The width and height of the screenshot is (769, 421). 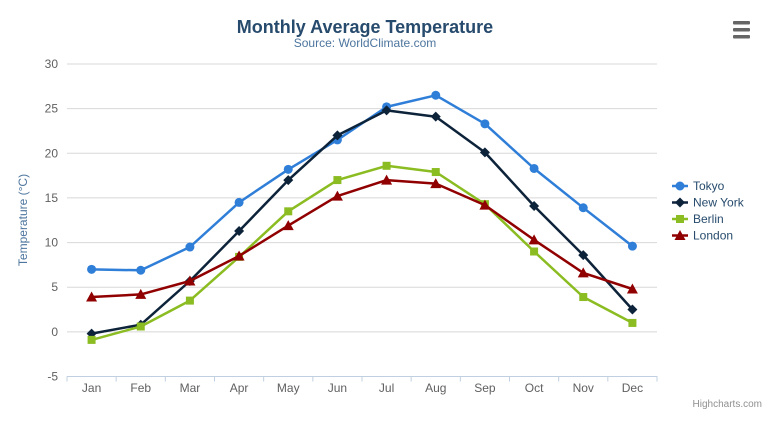 I want to click on point-london-oct, so click(x=534, y=239).